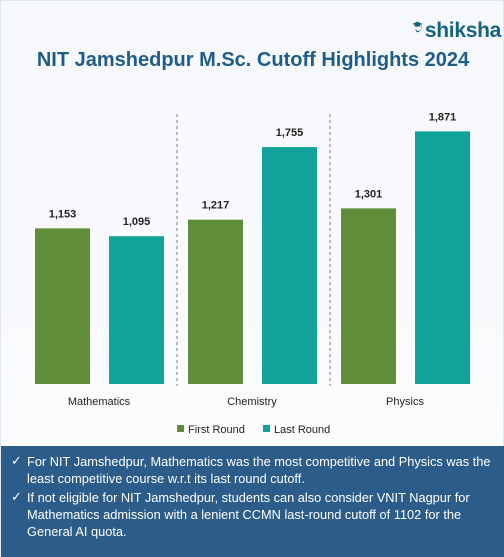 Image resolution: width=504 pixels, height=557 pixels. What do you see at coordinates (462, 30) in the screenshot?
I see `brand-name: shiksha` at bounding box center [462, 30].